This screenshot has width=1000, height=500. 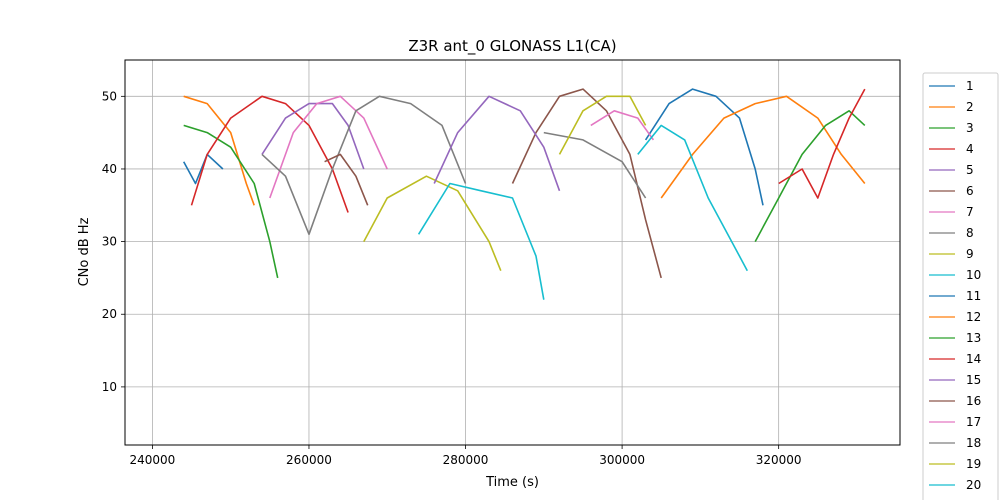 What do you see at coordinates (973, 380) in the screenshot?
I see `legend-label-15: 15` at bounding box center [973, 380].